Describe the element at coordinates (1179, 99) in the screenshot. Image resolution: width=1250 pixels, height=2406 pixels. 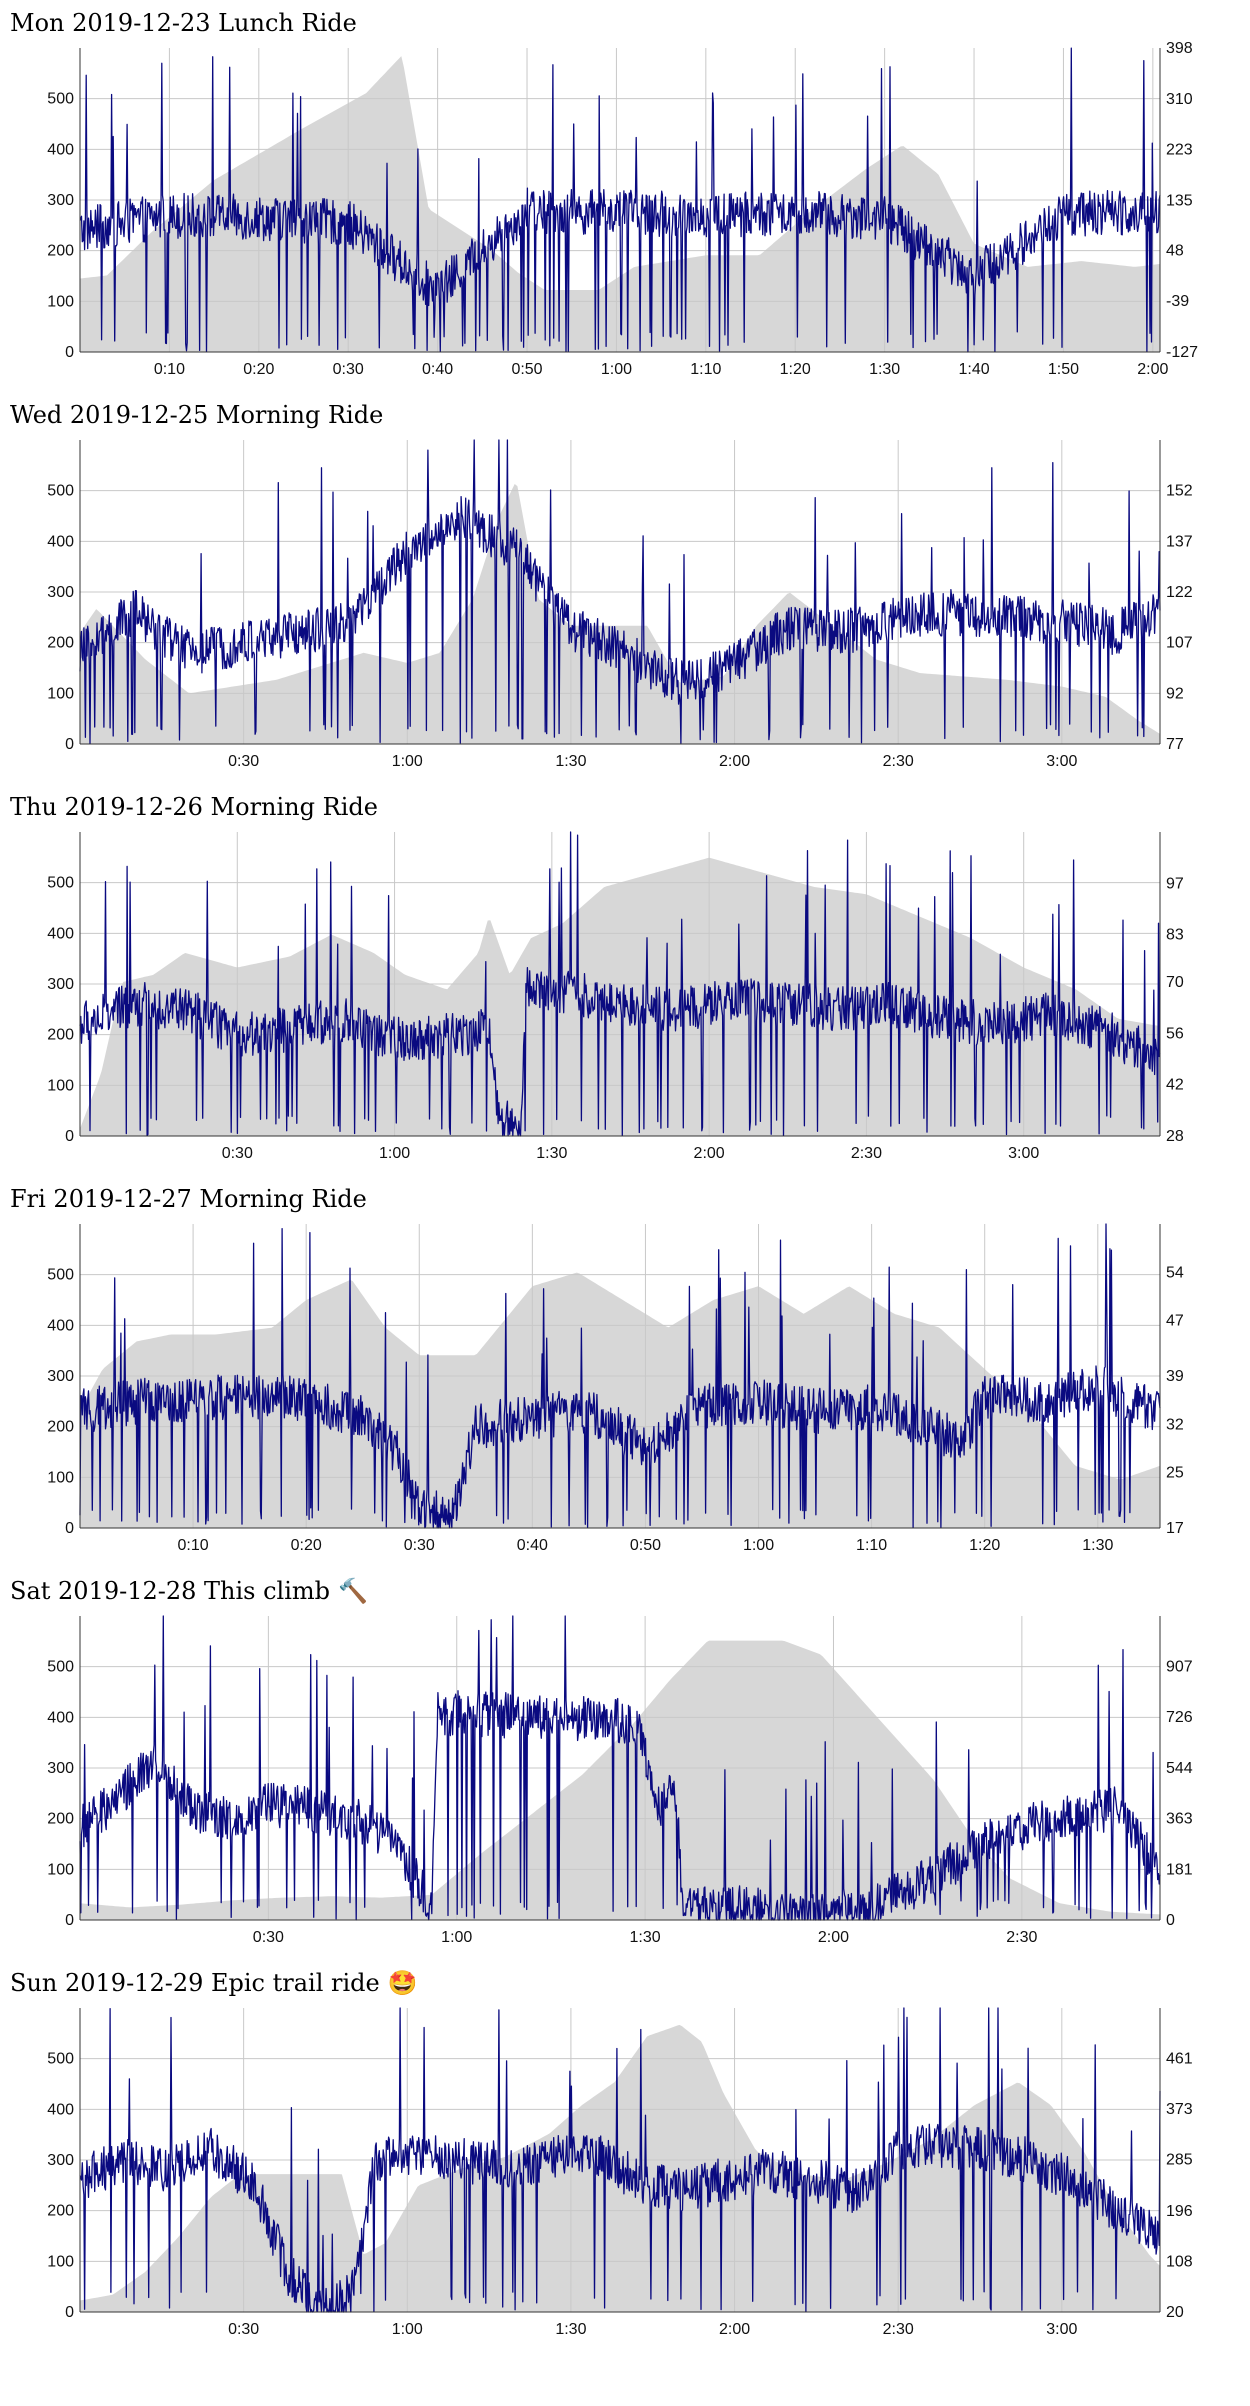
I see `y-right-tick-label: 310` at that location.